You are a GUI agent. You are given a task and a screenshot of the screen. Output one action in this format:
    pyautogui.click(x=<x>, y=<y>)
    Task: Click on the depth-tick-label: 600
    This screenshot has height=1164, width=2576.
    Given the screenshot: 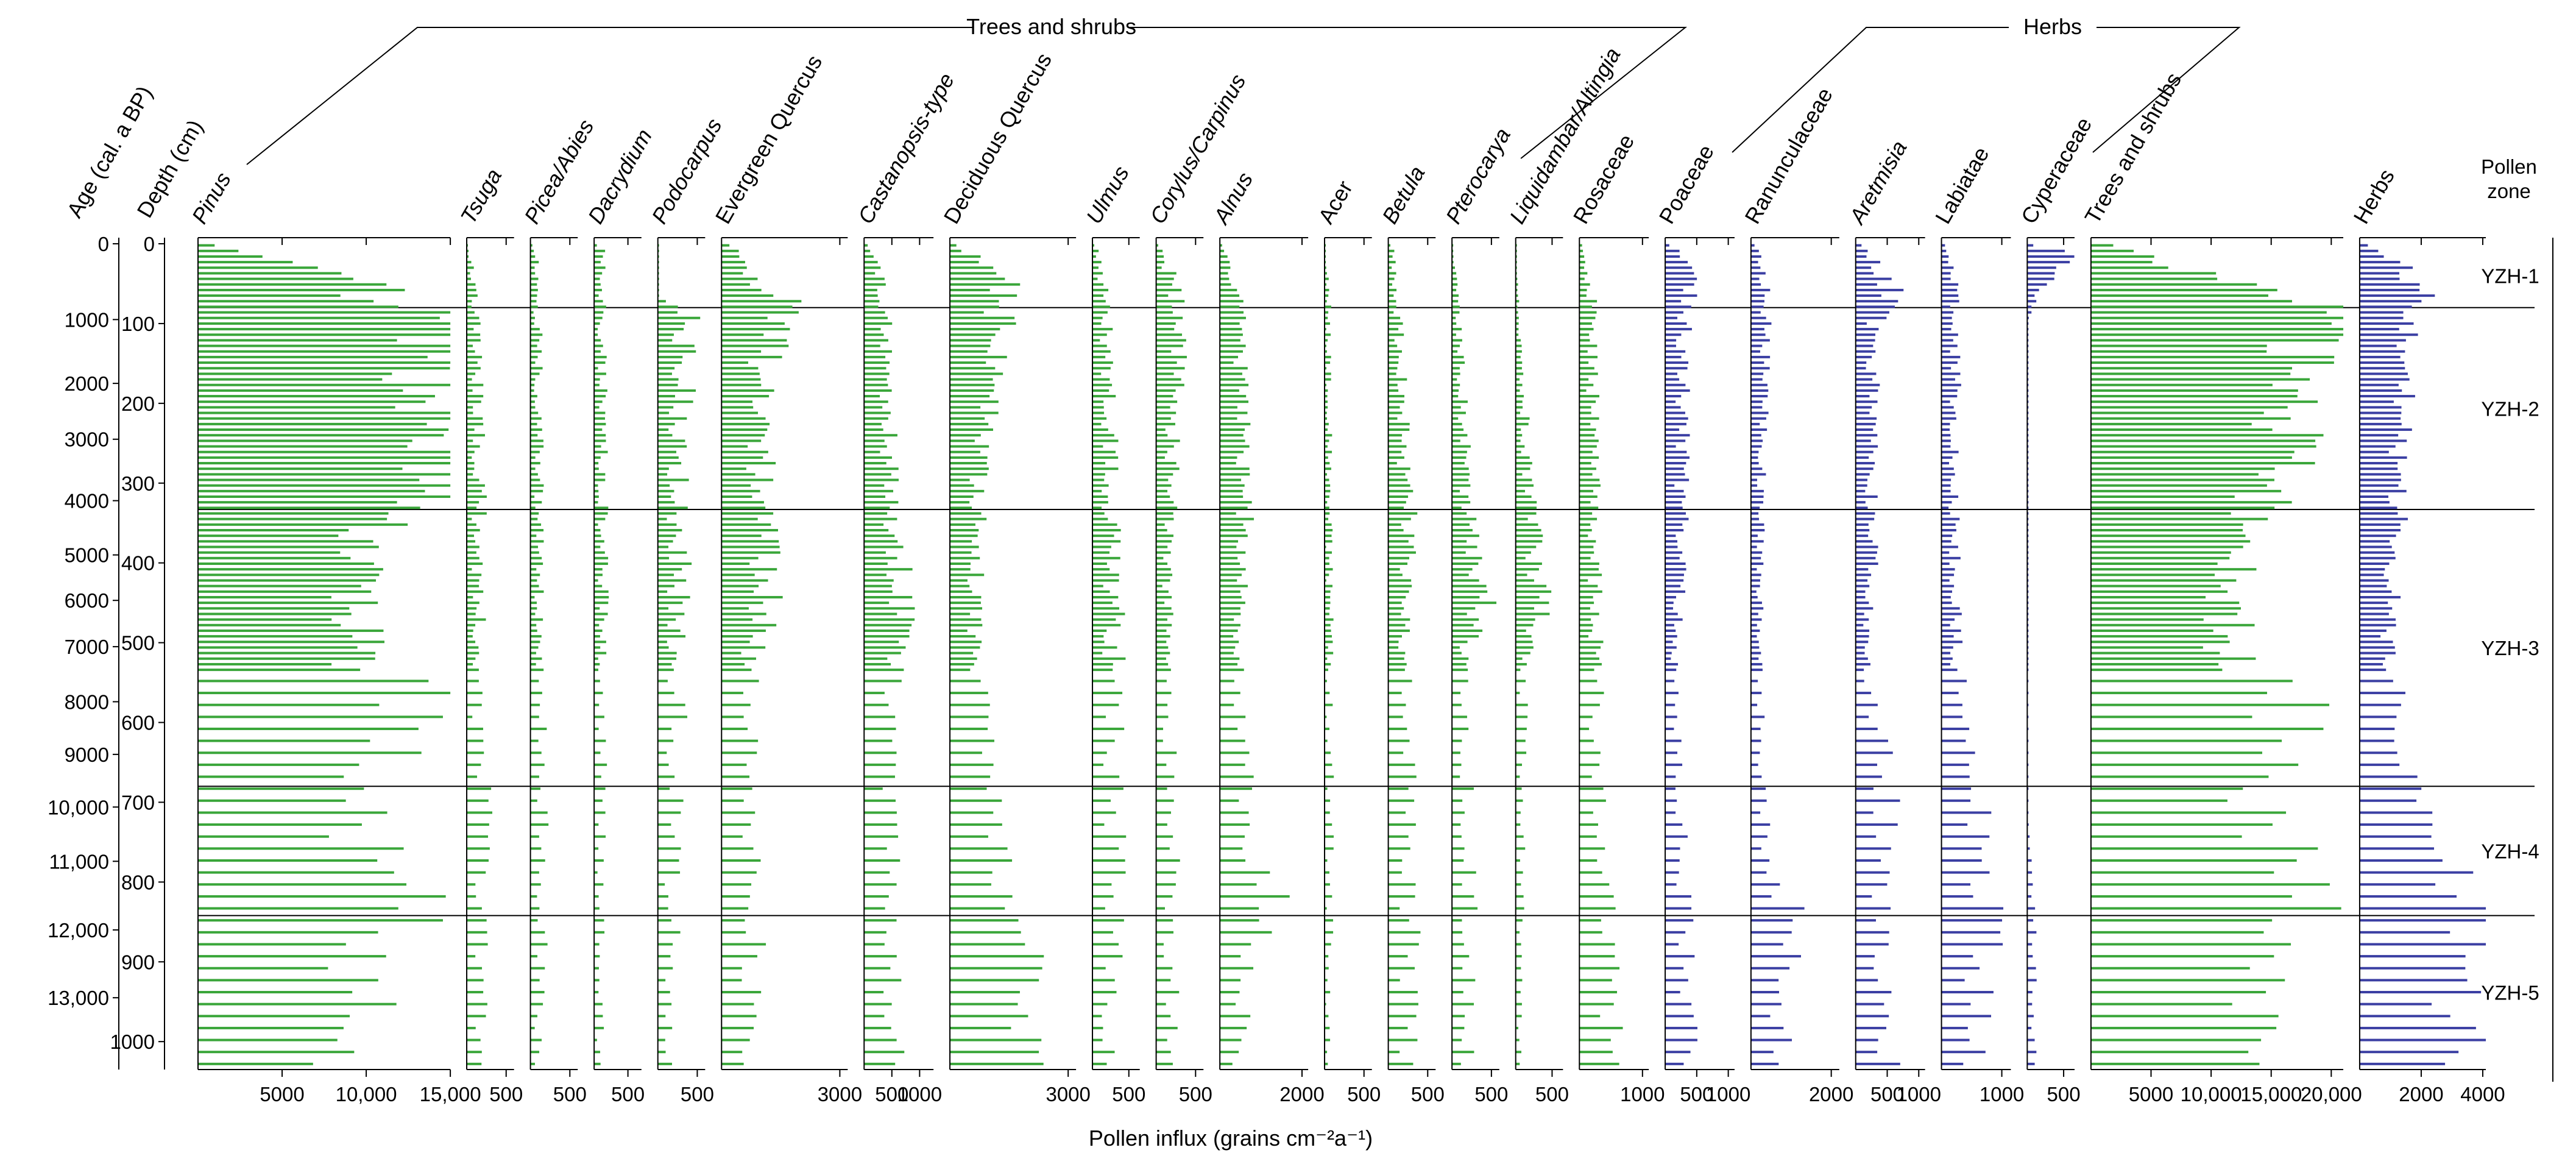 What is the action you would take?
    pyautogui.click(x=138, y=723)
    